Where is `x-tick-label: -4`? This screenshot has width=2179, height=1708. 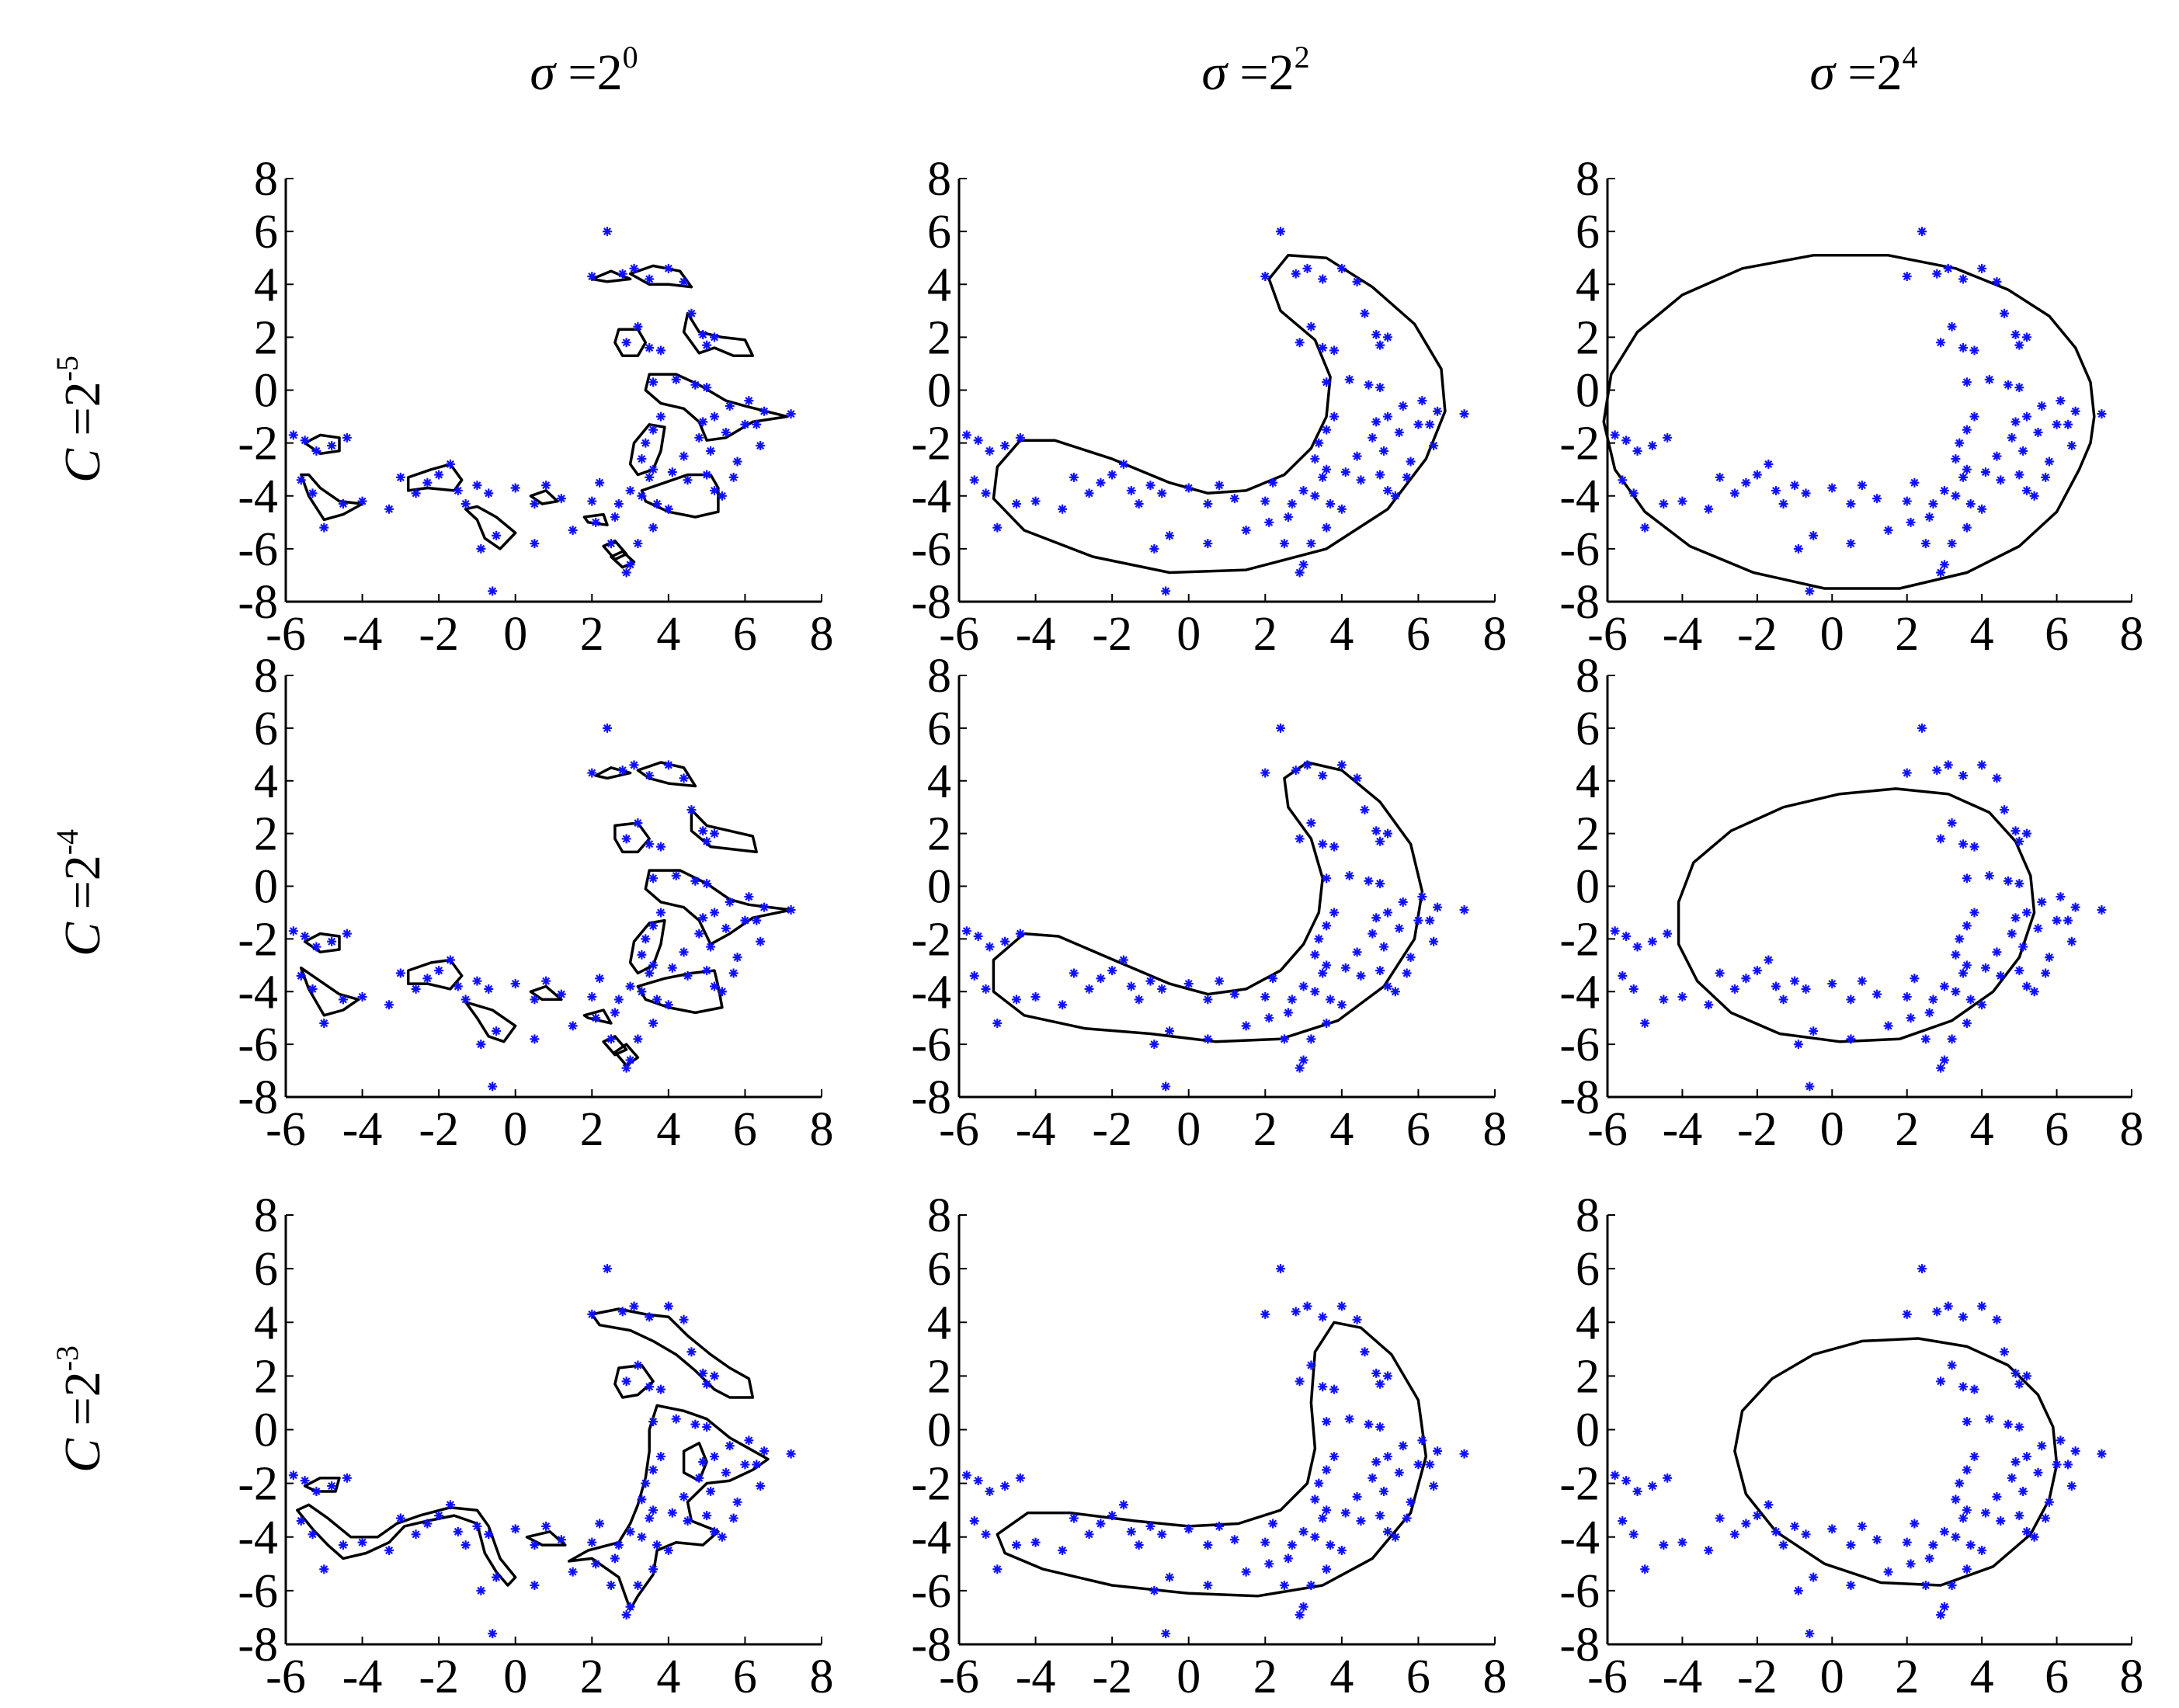 x-tick-label: -4 is located at coordinates (1683, 1130).